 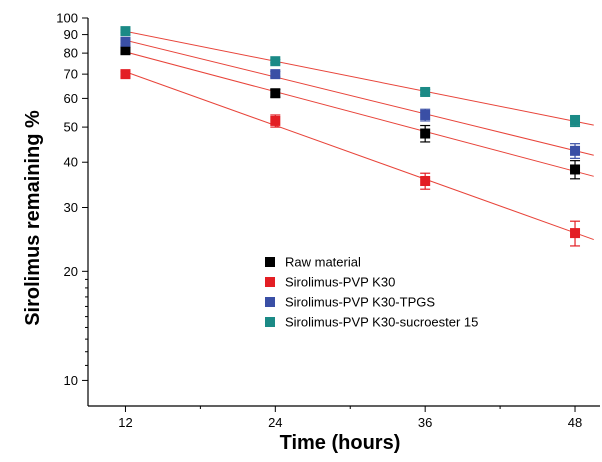 I want to click on x-tick-label: 36, so click(x=425, y=422).